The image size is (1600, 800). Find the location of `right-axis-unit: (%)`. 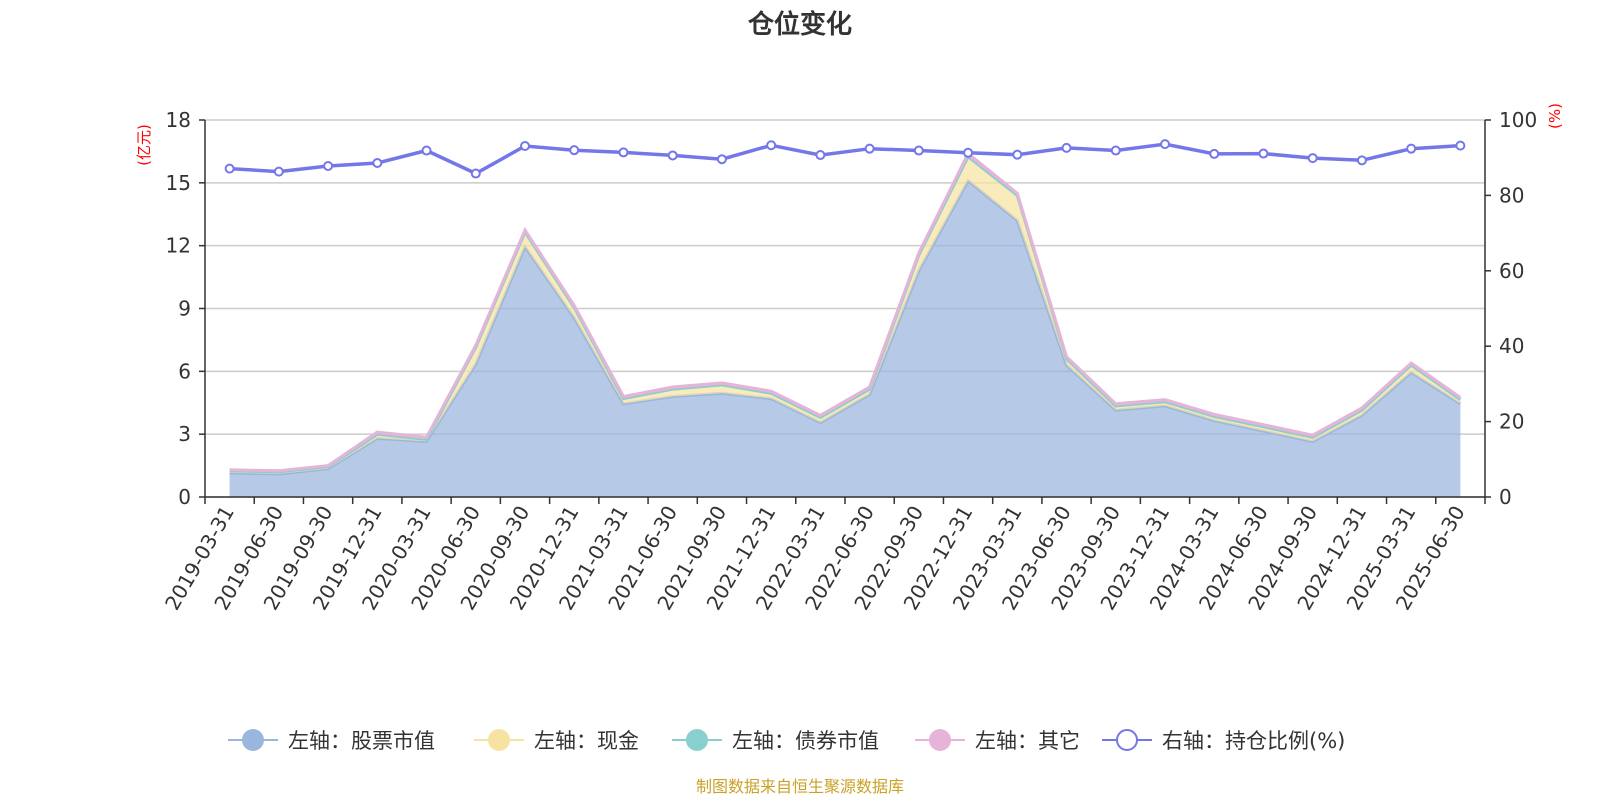

right-axis-unit: (%) is located at coordinates (1555, 116).